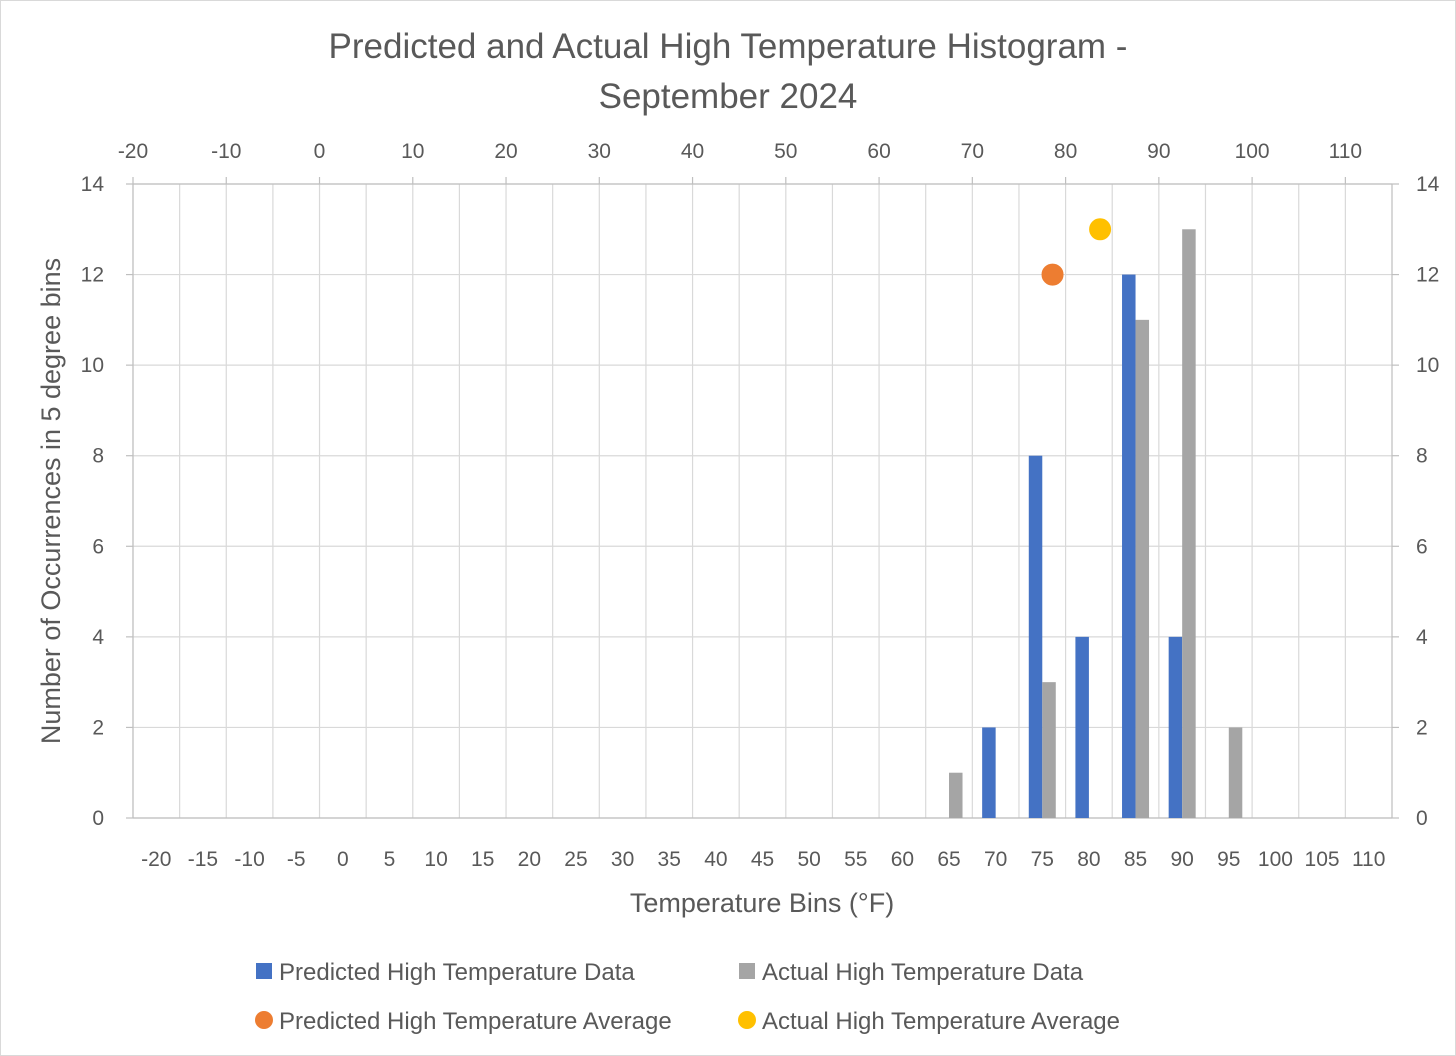 The image size is (1456, 1056). What do you see at coordinates (923, 972) in the screenshot?
I see `legend-label: Actual High Temperature Data` at bounding box center [923, 972].